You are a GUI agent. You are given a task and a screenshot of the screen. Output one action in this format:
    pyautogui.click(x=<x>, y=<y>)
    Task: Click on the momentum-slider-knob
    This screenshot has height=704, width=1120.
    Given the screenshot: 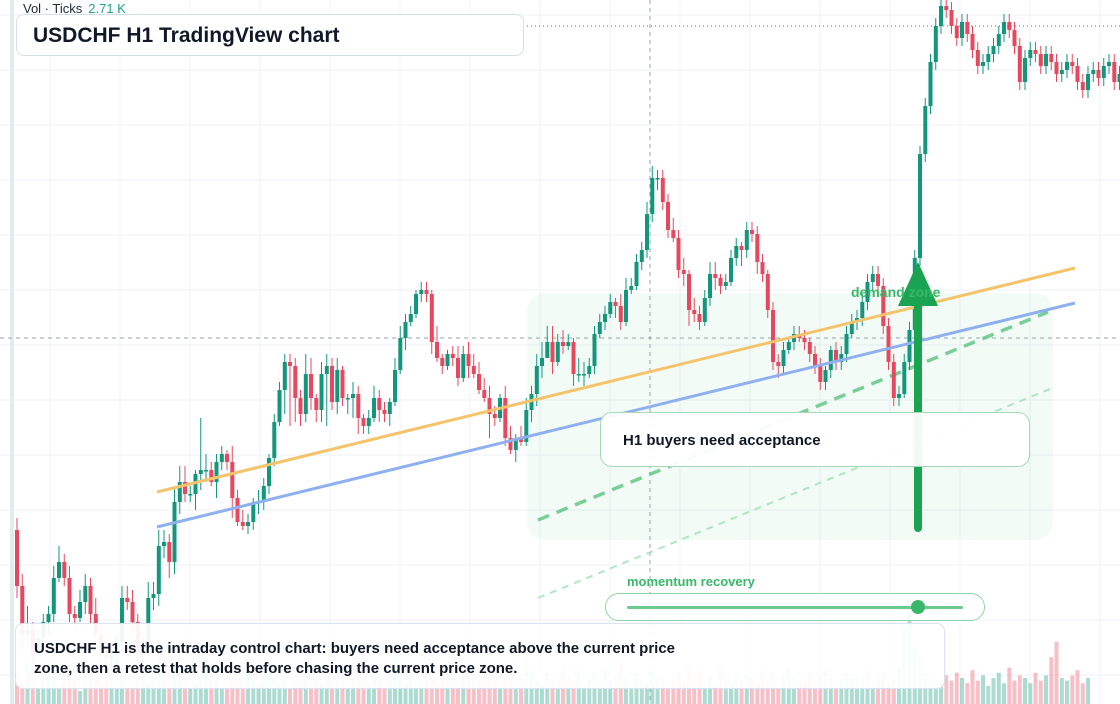 What is the action you would take?
    pyautogui.click(x=917, y=607)
    